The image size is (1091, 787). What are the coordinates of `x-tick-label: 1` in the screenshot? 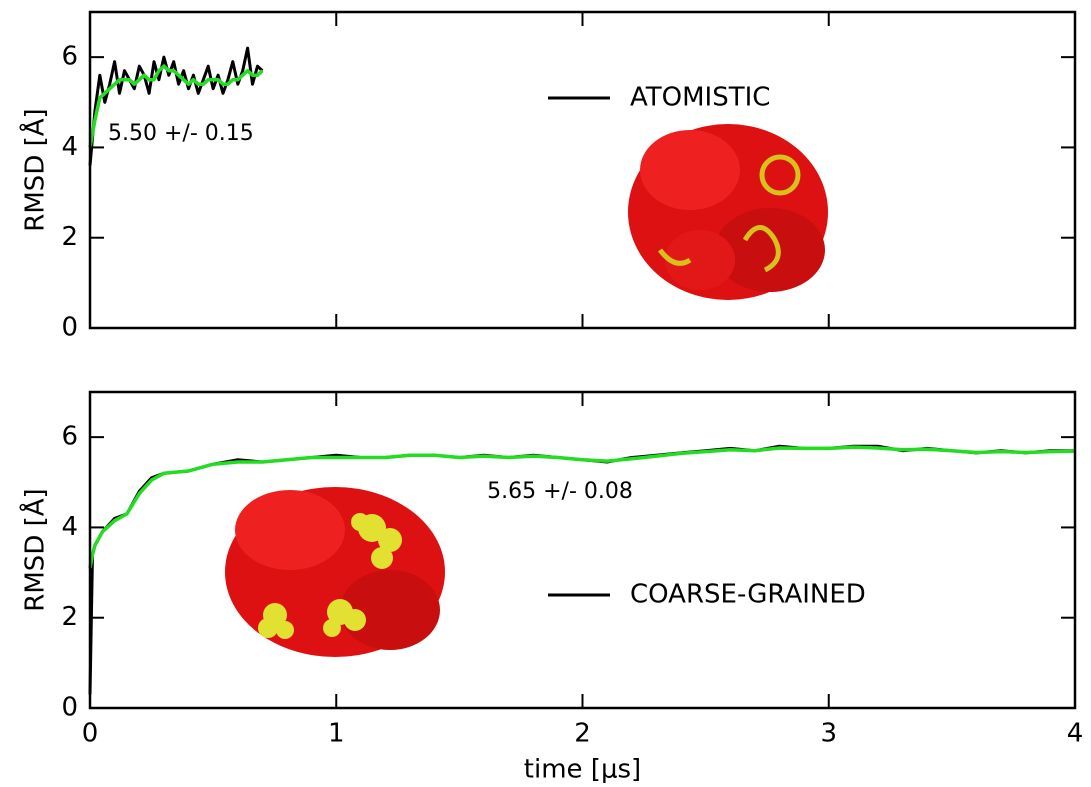 It's located at (336, 734).